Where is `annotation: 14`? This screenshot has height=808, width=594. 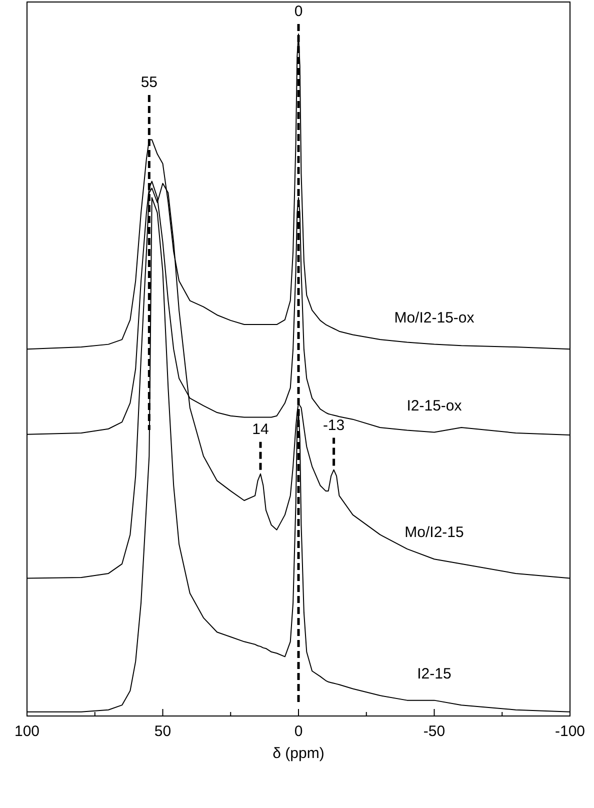
annotation: 14 is located at coordinates (260, 429).